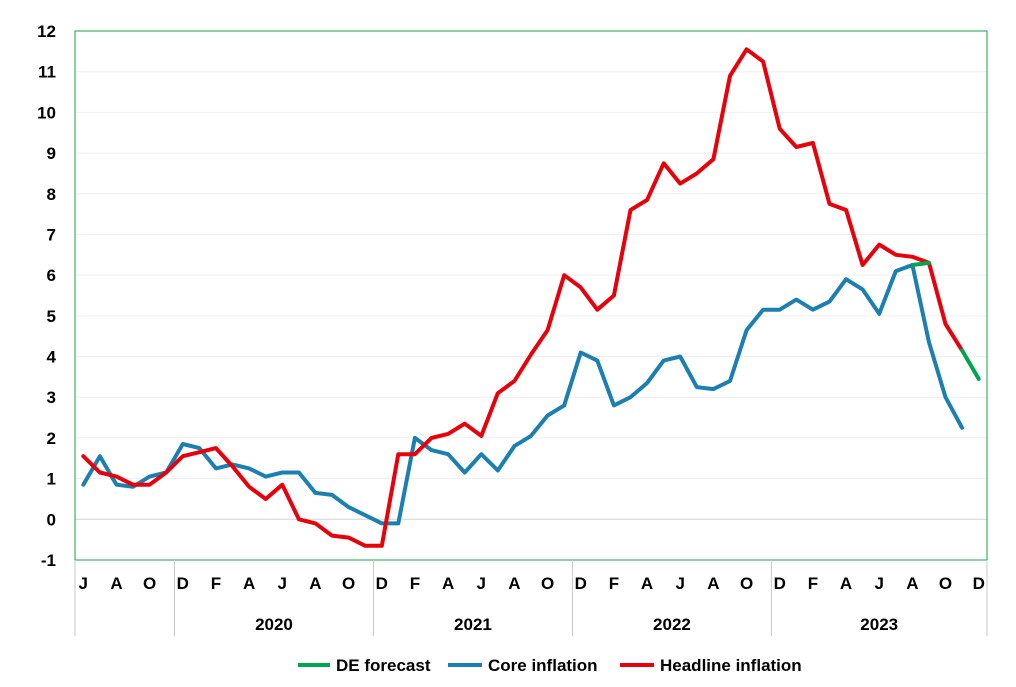 Image resolution: width=1016 pixels, height=687 pixels. Describe the element at coordinates (48, 560) in the screenshot. I see `y-tick-label: -1` at that location.